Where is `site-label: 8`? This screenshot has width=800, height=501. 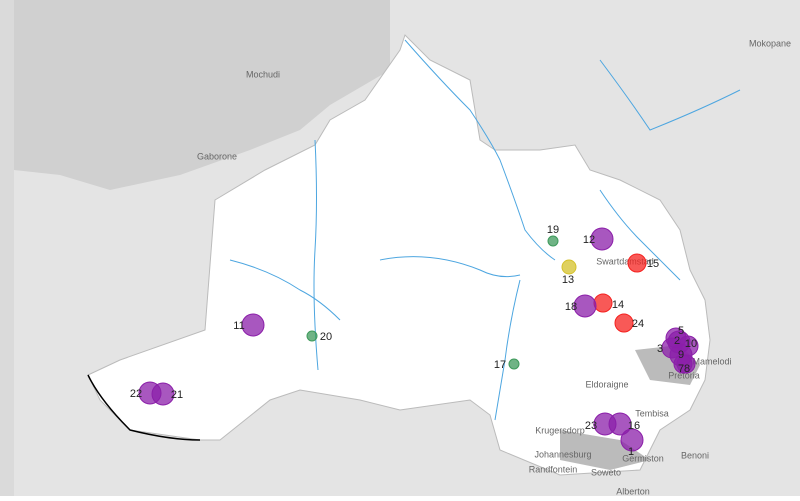
site-label: 8 is located at coordinates (687, 369).